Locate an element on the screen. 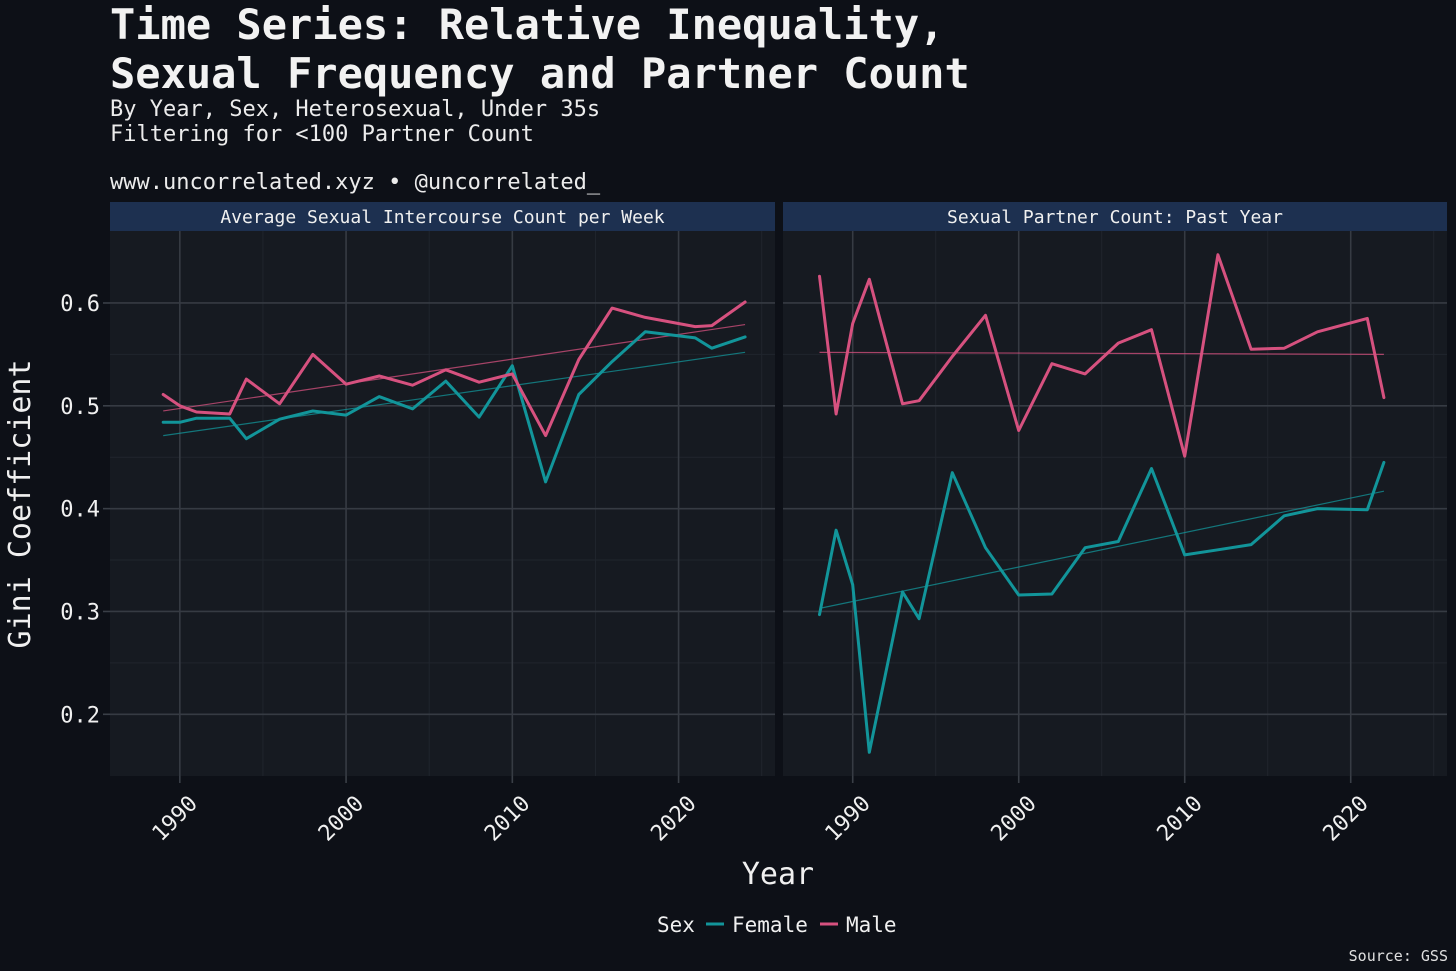 The image size is (1456, 971). facet-strip-label: Sexual Partner Count: Past Year is located at coordinates (1115, 217).